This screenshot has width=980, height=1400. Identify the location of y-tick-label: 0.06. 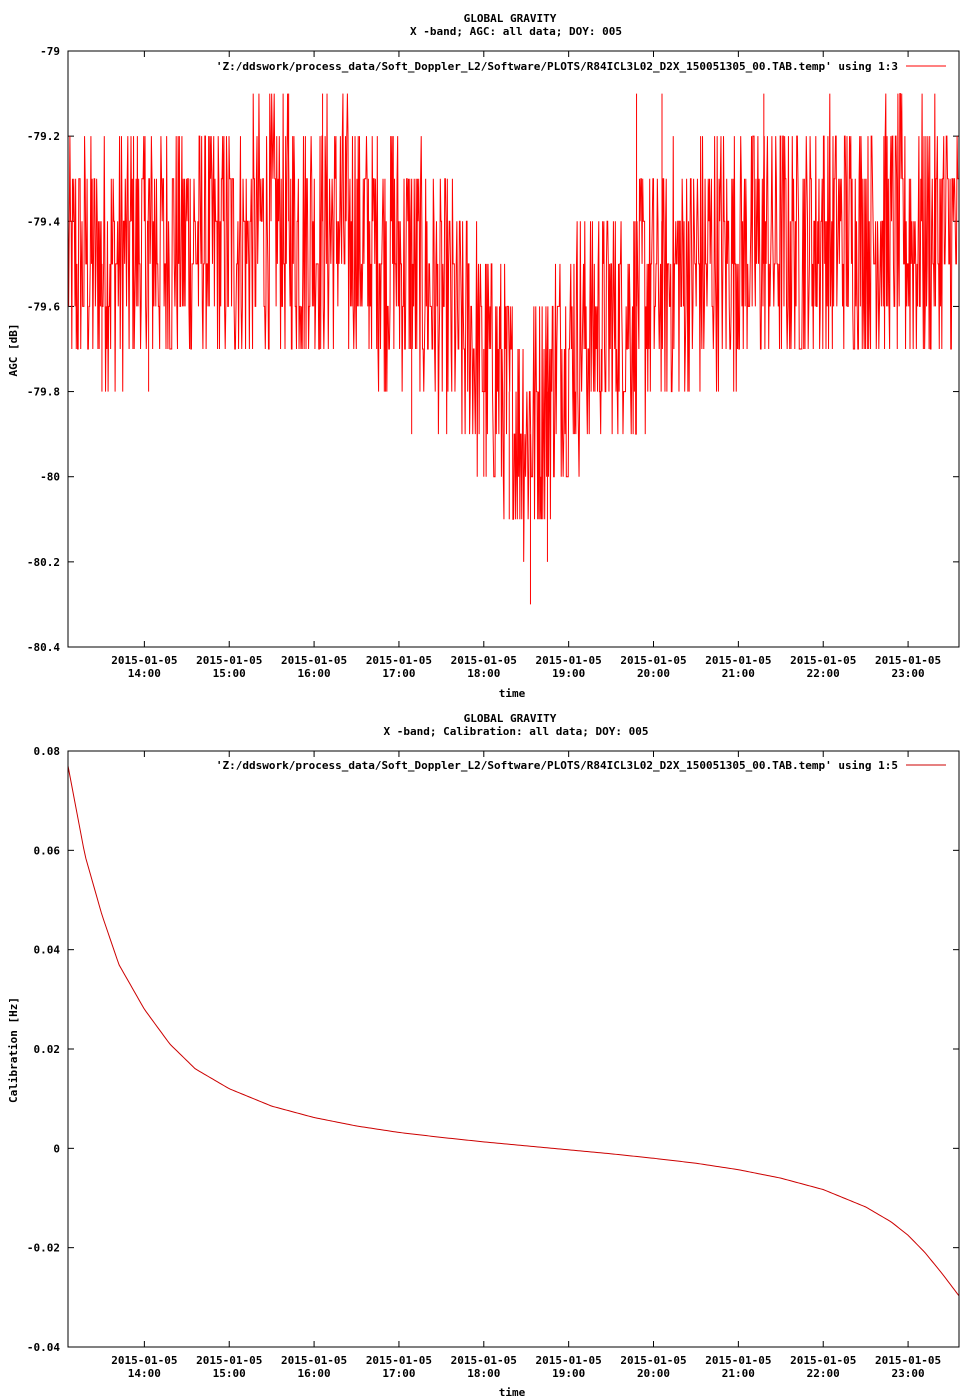
(47, 850).